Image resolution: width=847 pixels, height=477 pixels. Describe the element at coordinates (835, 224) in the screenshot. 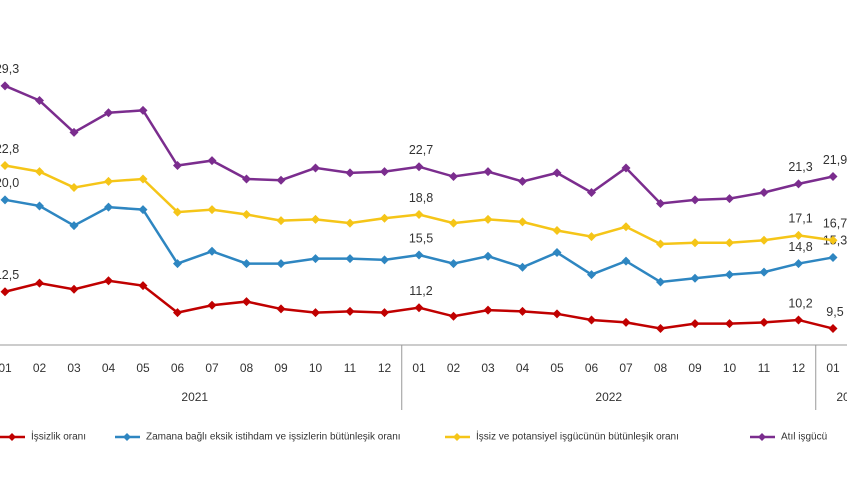

I see `value-label: 16,7` at that location.